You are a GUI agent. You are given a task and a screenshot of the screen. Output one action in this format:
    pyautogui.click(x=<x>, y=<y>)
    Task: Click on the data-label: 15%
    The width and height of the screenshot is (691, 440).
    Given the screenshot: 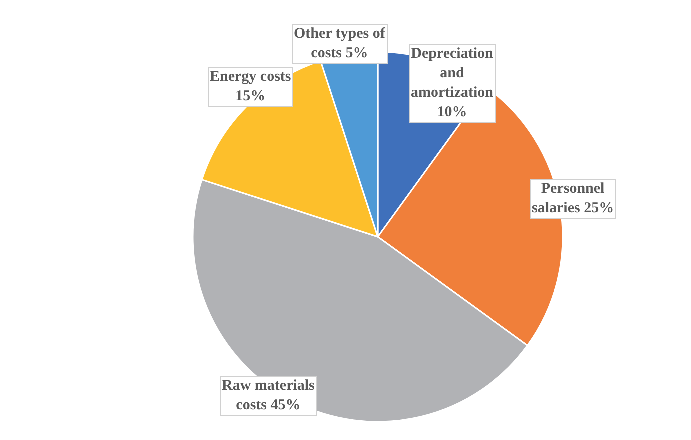 What is the action you would take?
    pyautogui.click(x=251, y=96)
    